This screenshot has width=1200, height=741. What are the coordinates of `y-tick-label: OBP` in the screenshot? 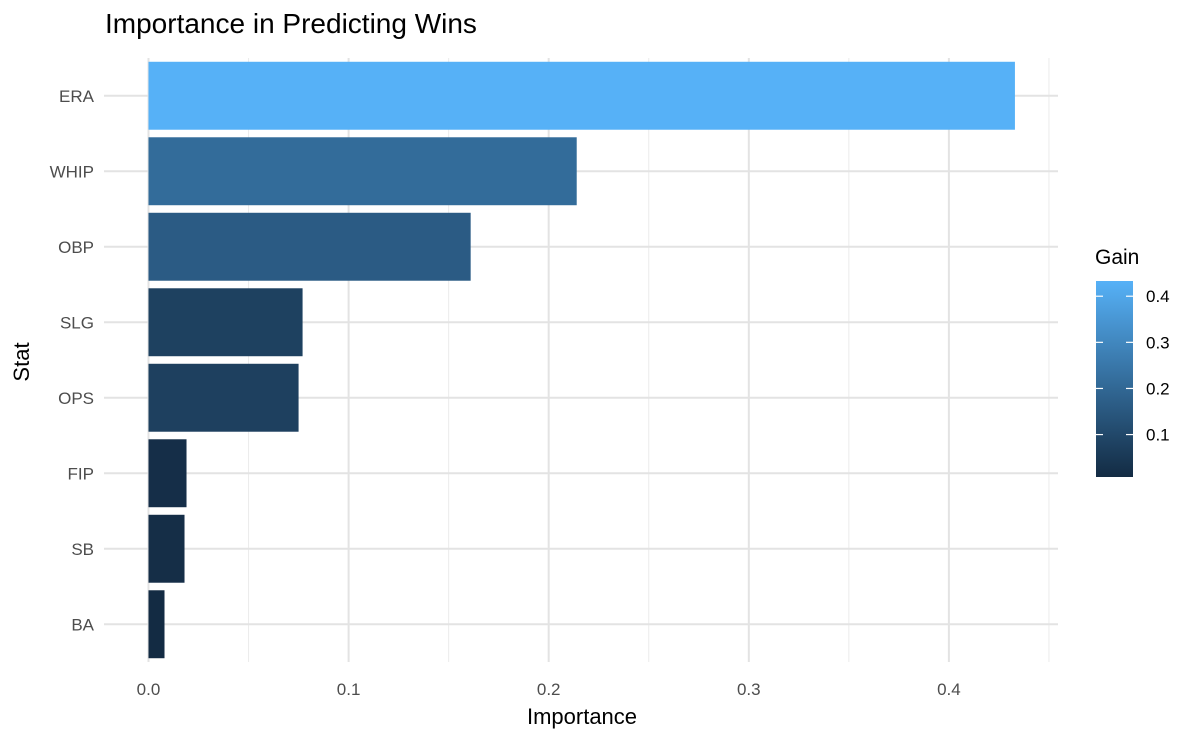 It's located at (76, 247).